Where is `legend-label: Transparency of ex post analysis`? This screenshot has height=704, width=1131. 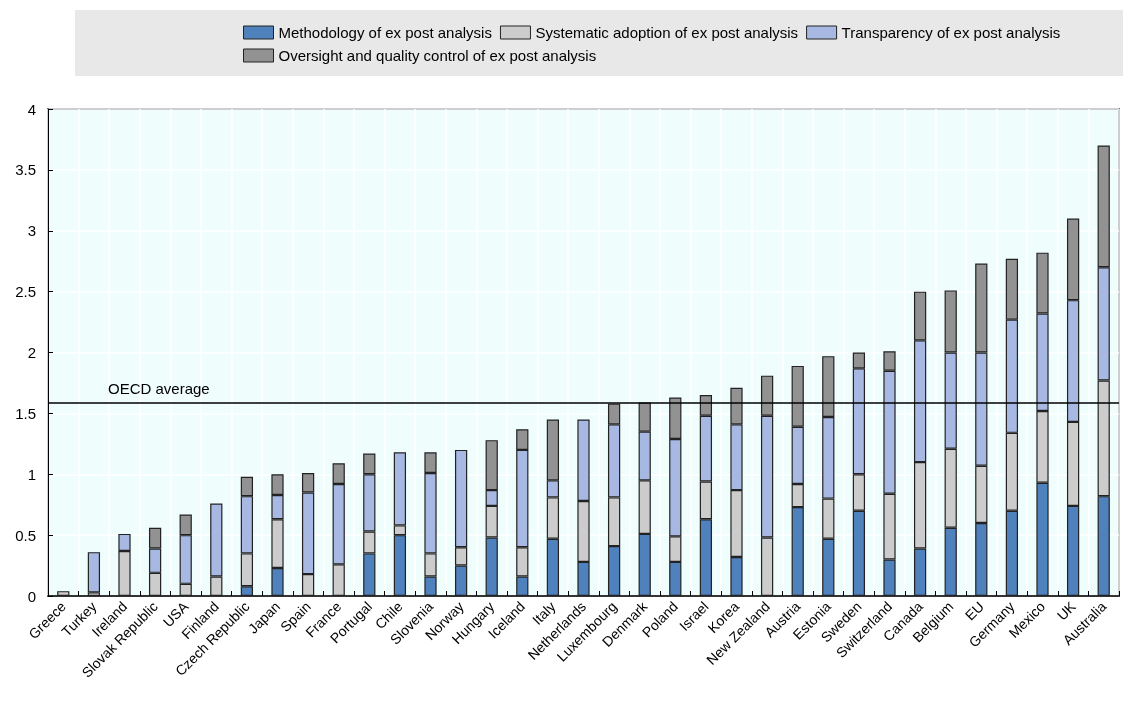
legend-label: Transparency of ex post analysis is located at coordinates (951, 32).